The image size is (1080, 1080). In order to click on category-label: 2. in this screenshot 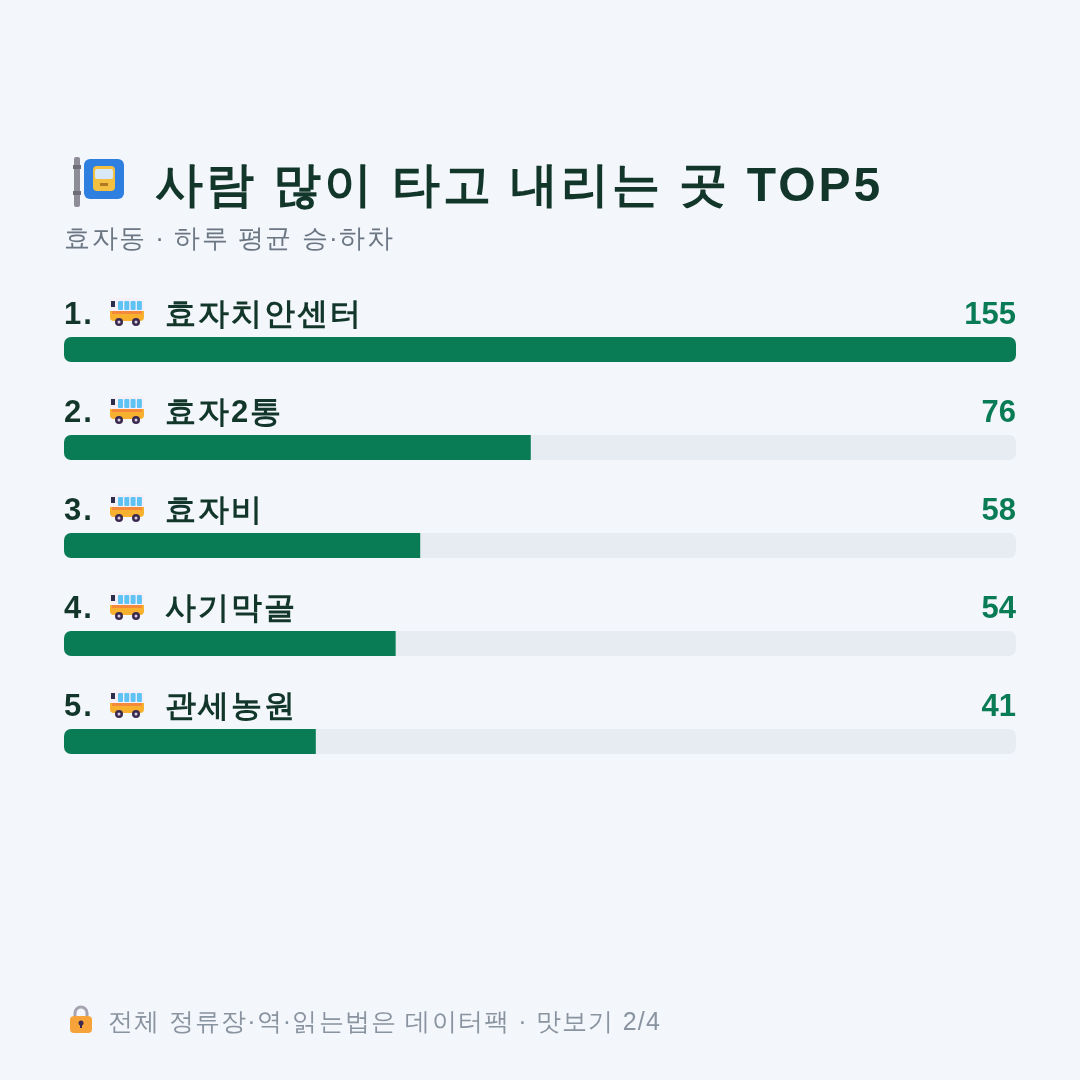, I will do `click(79, 411)`.